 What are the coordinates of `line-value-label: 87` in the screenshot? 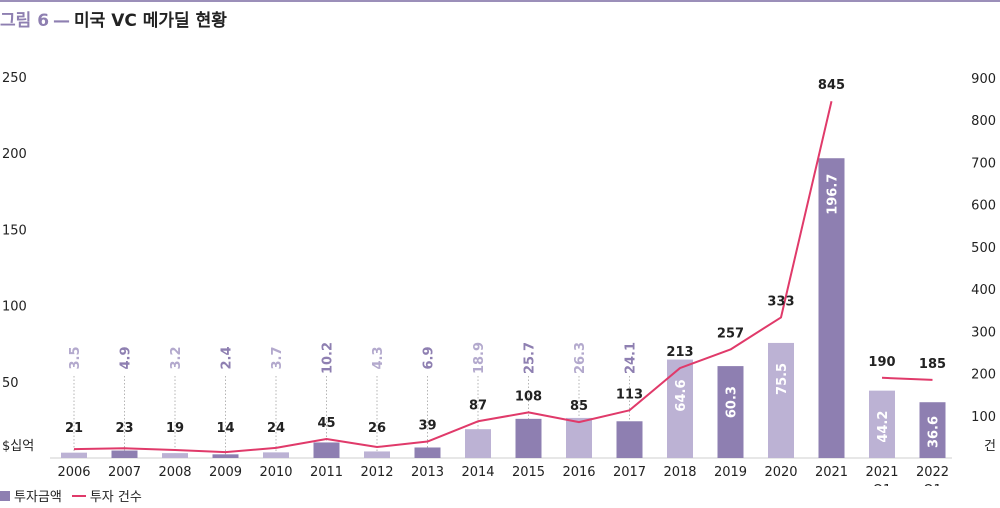 It's located at (478, 405).